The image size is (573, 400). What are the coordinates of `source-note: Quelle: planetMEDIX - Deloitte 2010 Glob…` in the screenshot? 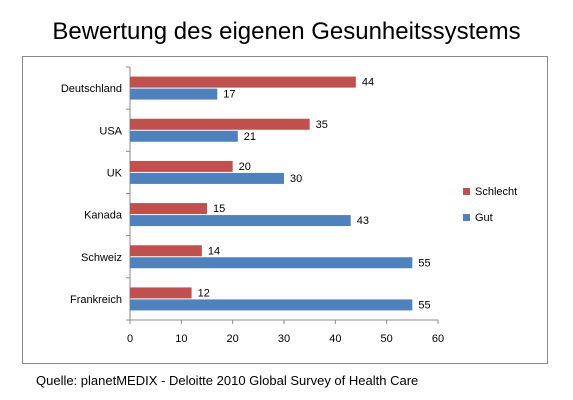 It's located at (227, 380).